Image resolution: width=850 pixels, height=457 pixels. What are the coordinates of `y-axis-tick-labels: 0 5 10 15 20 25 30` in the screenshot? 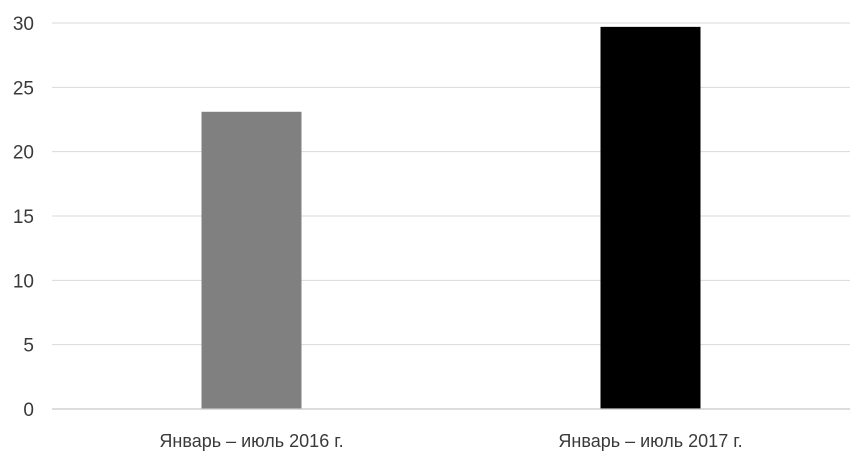 It's located at (23, 217).